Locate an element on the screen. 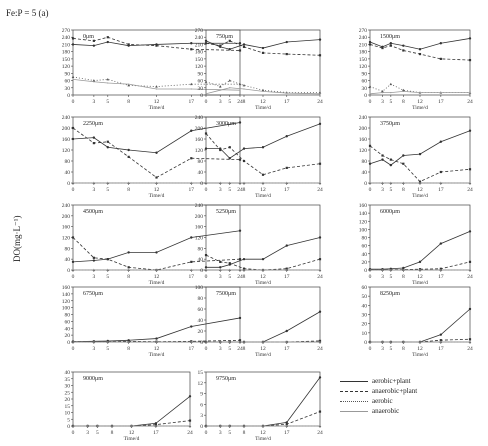 This screenshot has height=446, width=488. y-tick-label: 60 is located at coordinates (365, 82).